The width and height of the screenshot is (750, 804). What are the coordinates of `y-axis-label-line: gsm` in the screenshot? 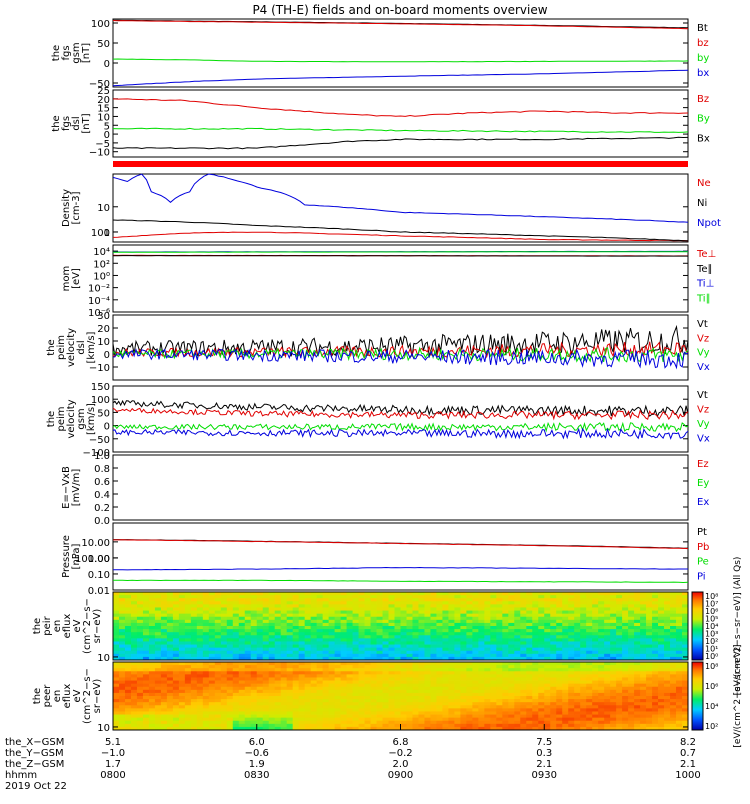 It's located at (81, 418).